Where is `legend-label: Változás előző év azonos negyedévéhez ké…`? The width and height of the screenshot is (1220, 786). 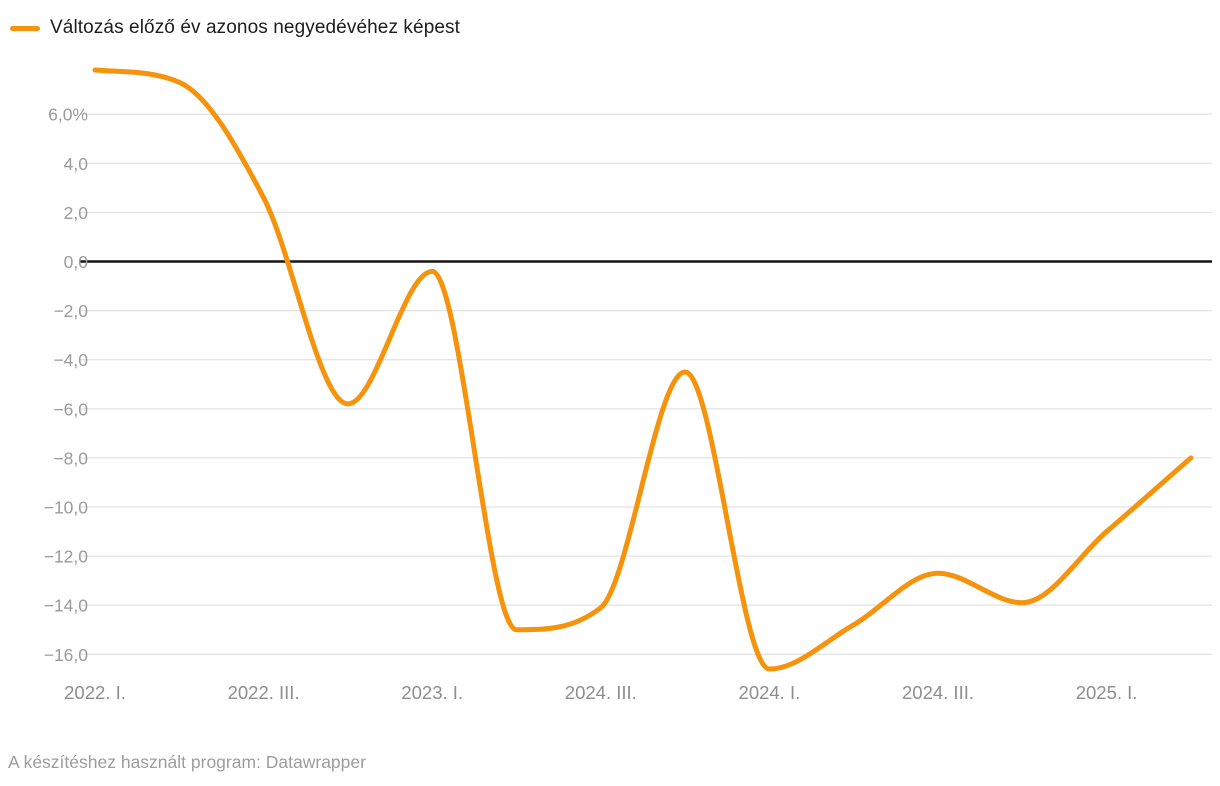
legend-label: Változás előző év azonos negyedévéhez ké… is located at coordinates (255, 27).